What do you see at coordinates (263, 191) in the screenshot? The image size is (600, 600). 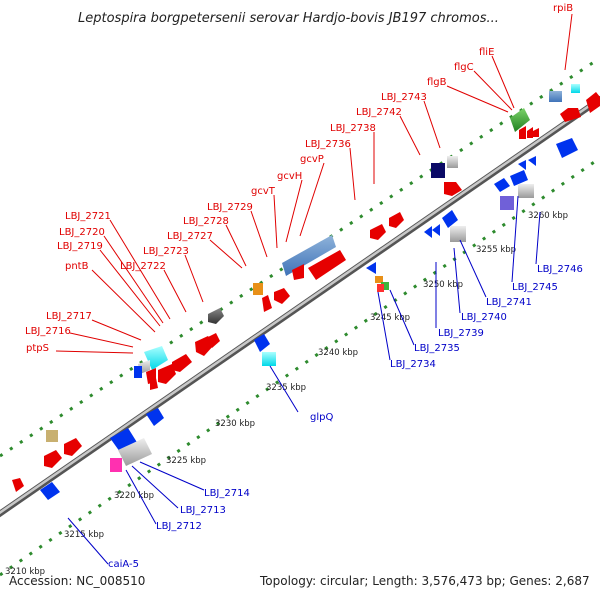 I see `gene-label: gcvT` at bounding box center [263, 191].